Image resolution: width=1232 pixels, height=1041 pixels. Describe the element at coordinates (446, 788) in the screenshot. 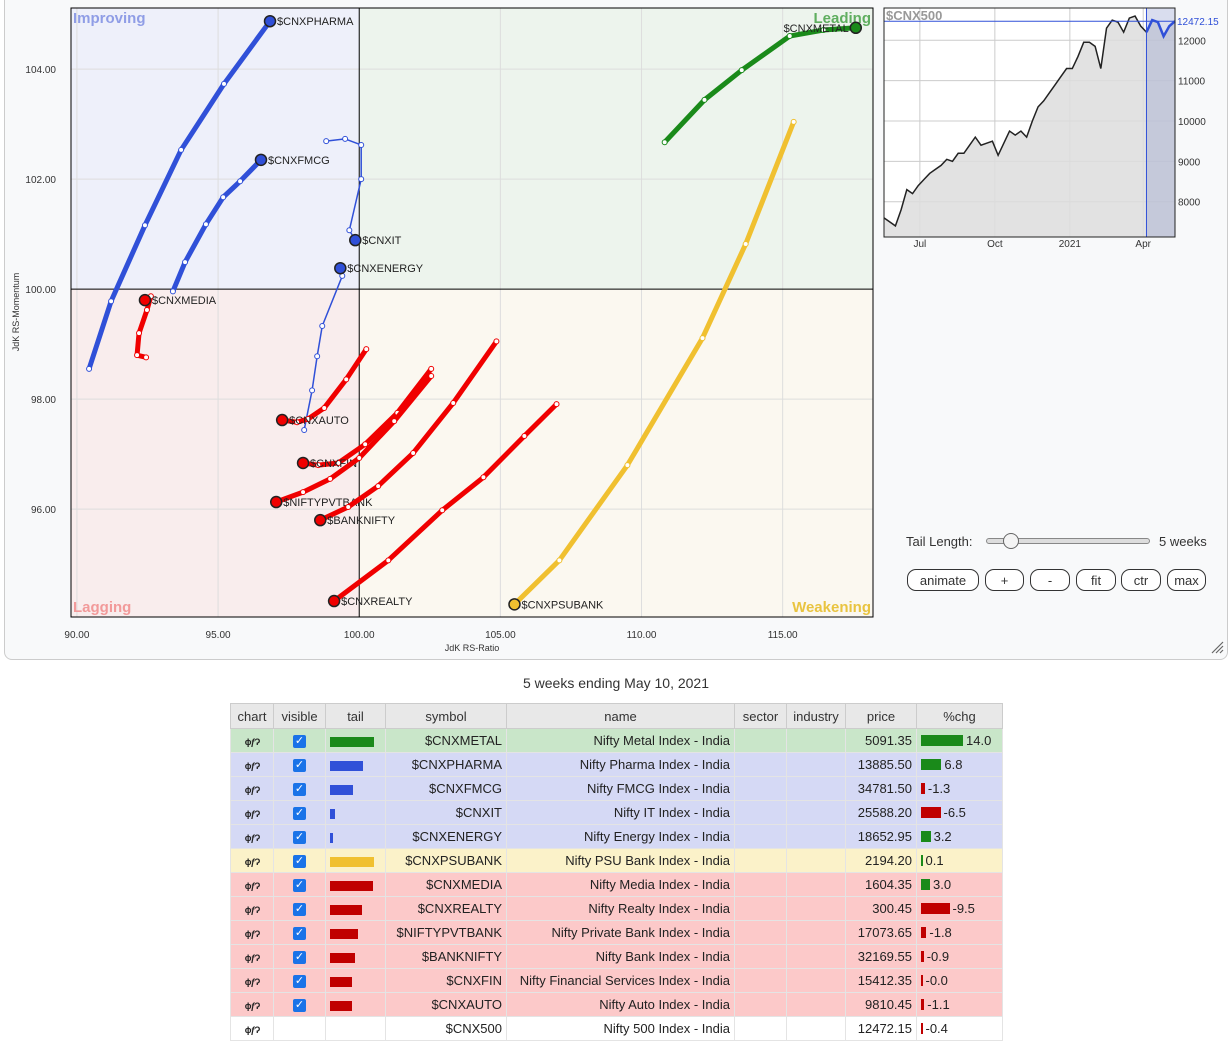

I see `symbol-cell: $CNXFMCG` at that location.